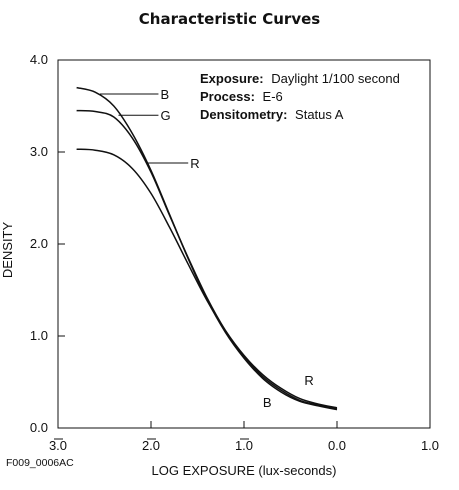  I want to click on info-exposure-label: Exposure:, so click(232, 78).